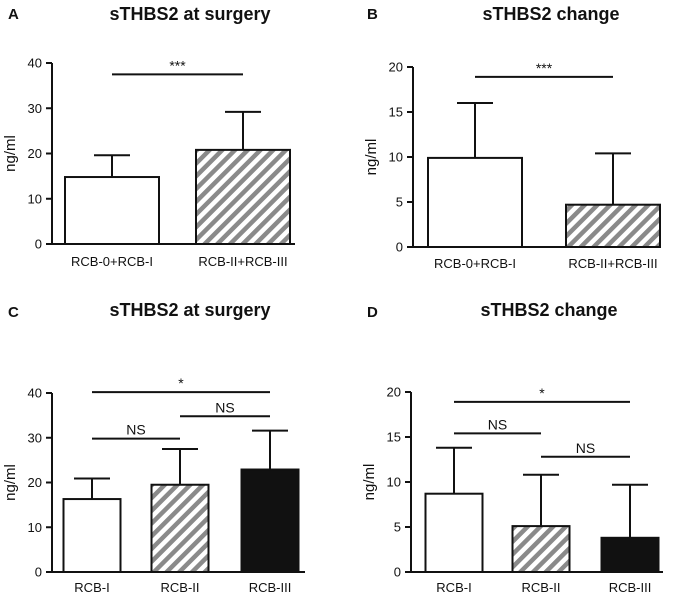 This screenshot has width=682, height=595. I want to click on panel-letter: A, so click(13, 14).